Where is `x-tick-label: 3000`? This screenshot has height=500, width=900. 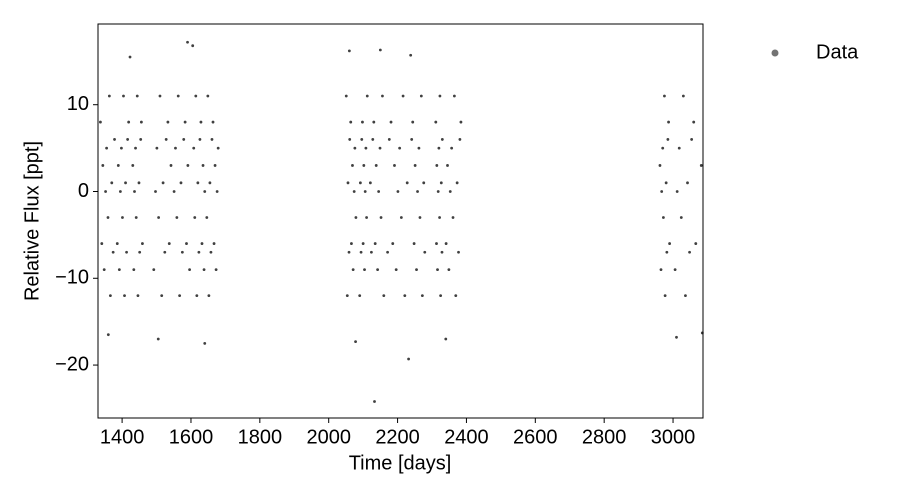 x-tick-label: 3000 is located at coordinates (673, 437).